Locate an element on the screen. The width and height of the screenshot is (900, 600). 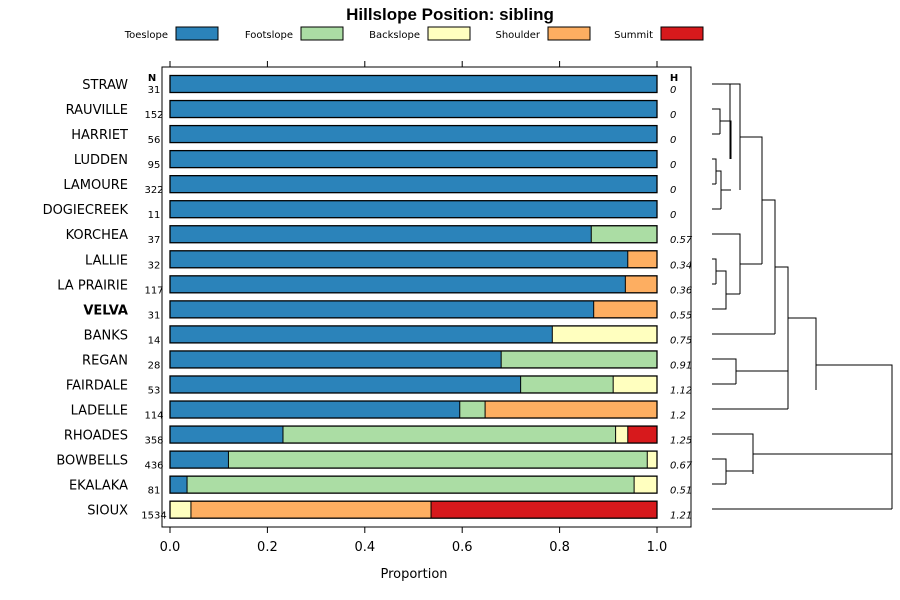
category-label: LA PRAIRIE is located at coordinates (92, 285).